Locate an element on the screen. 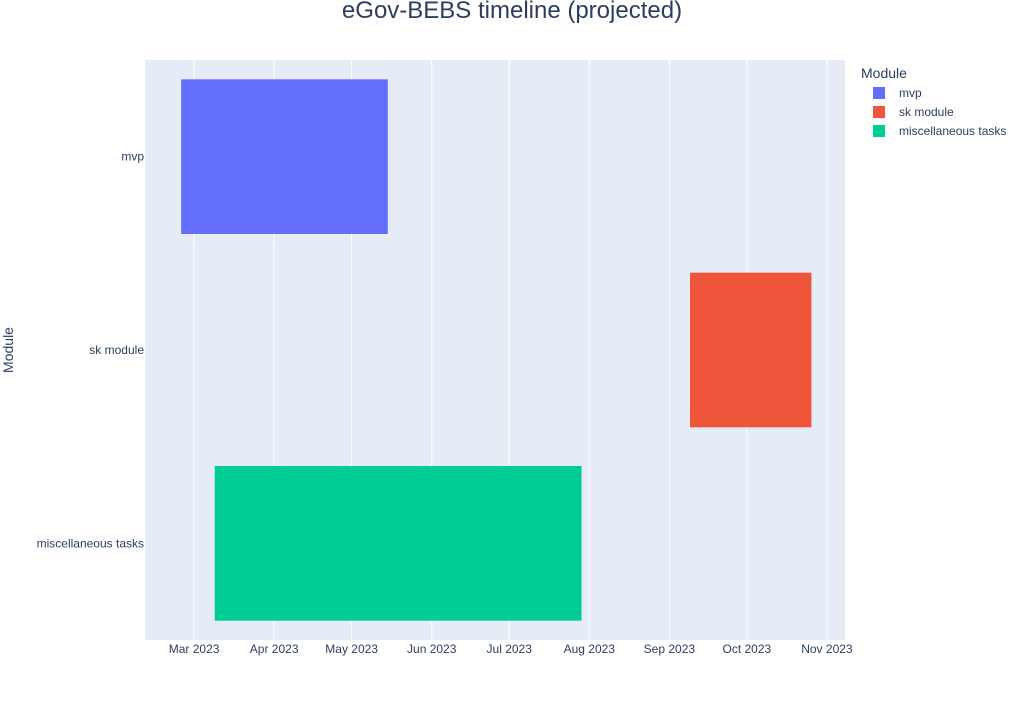  x-tick-label: Jun 2023 is located at coordinates (432, 649).